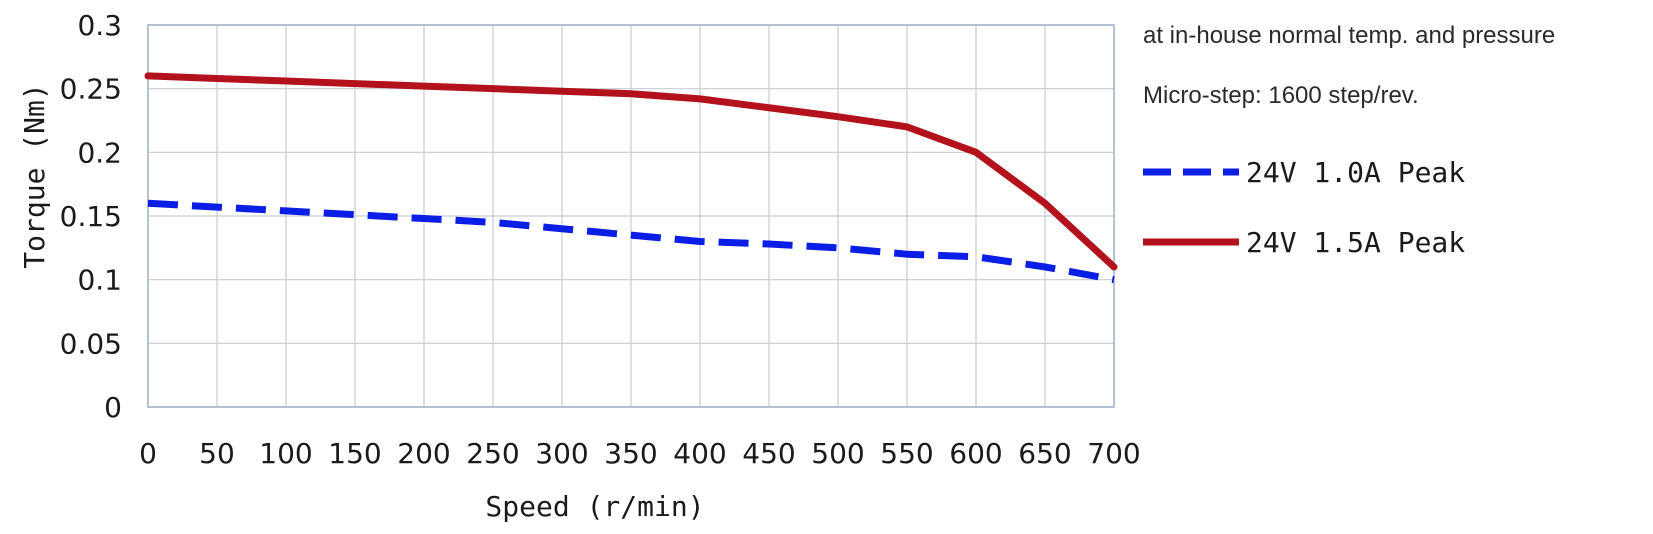 The image size is (1653, 534). I want to click on x-tick-label: 250, so click(492, 453).